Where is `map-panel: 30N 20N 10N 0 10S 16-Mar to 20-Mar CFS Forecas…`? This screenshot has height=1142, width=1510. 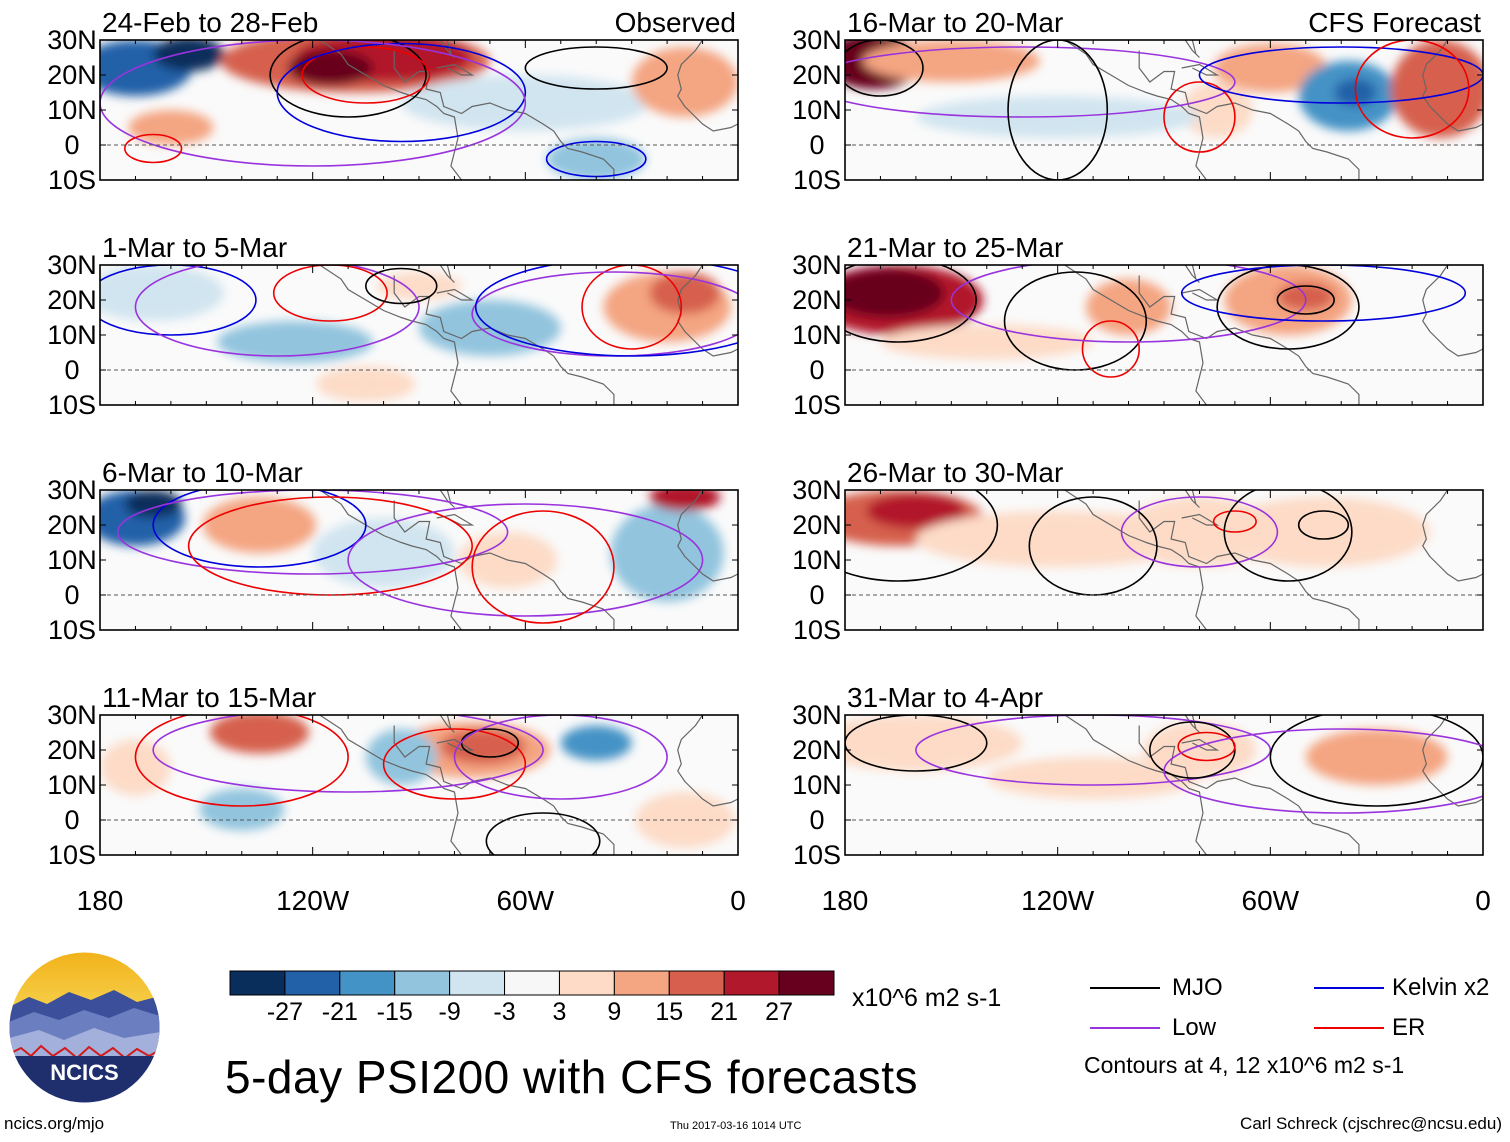 map-panel: 30N 20N 10N 0 10S 16-Mar to 20-Mar CFS Forecas… is located at coordinates (1138, 101).